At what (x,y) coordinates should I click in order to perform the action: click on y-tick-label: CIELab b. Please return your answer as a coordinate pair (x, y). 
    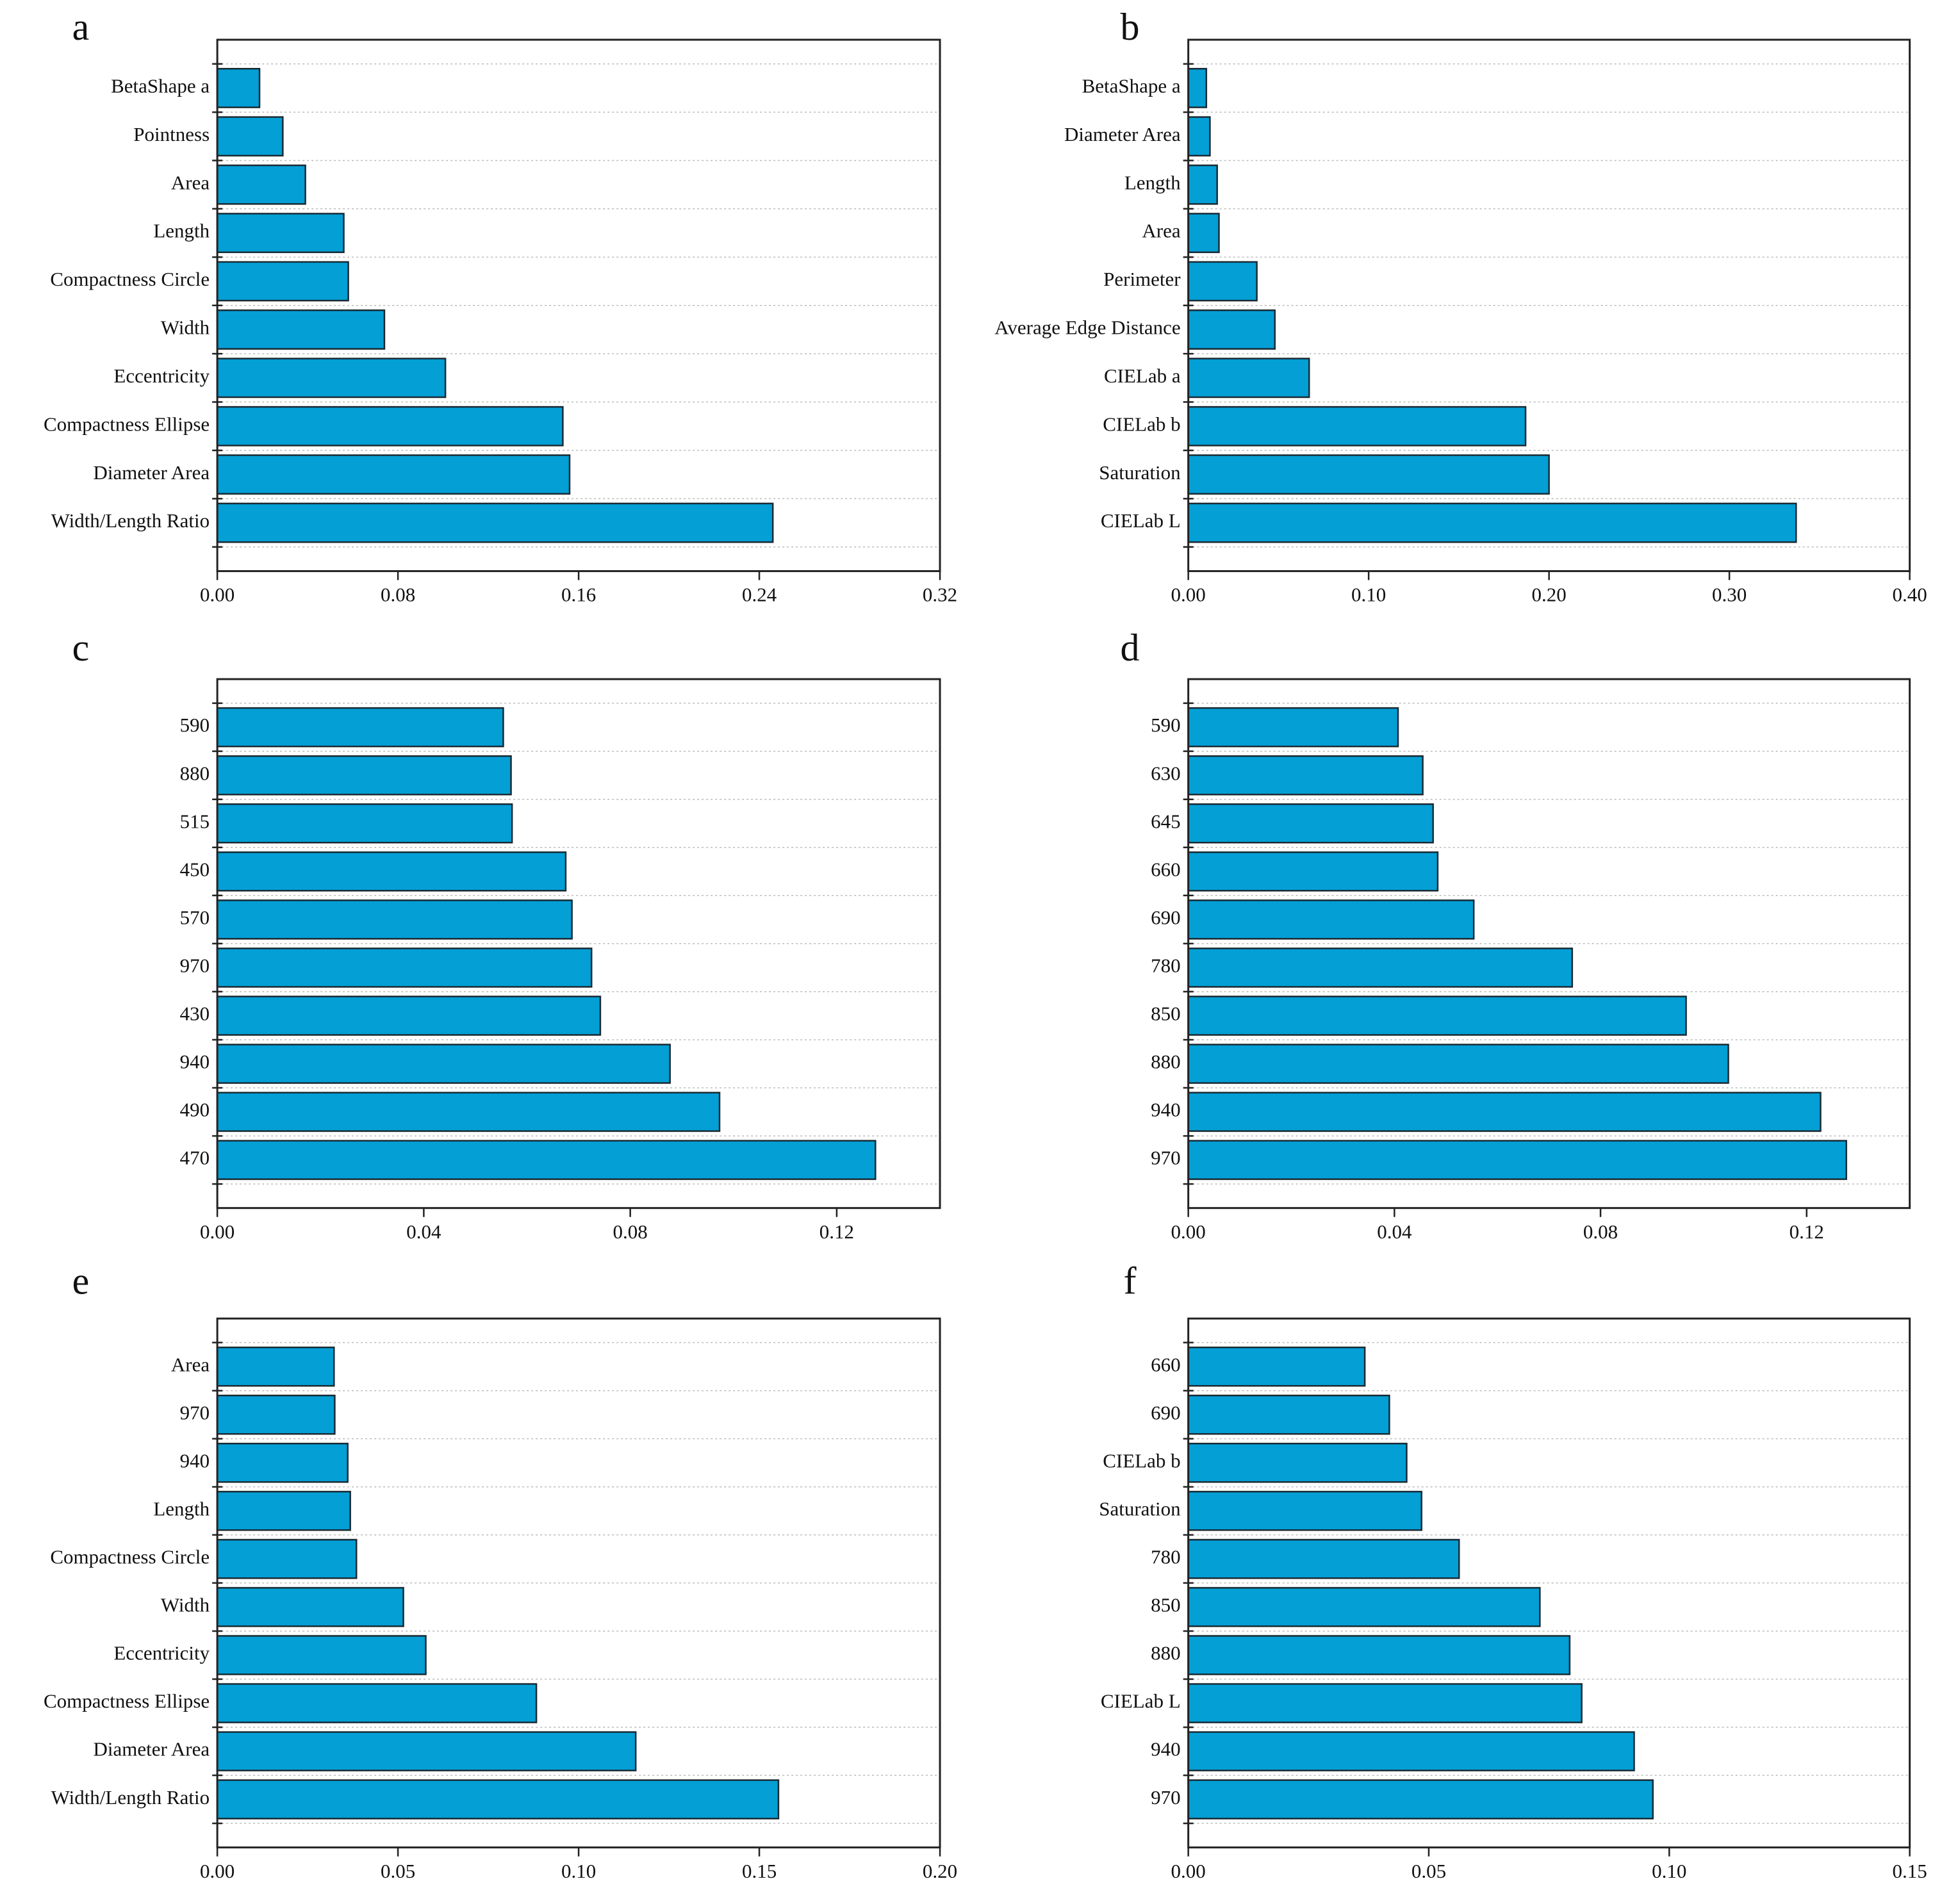
    Looking at the image, I should click on (1141, 1460).